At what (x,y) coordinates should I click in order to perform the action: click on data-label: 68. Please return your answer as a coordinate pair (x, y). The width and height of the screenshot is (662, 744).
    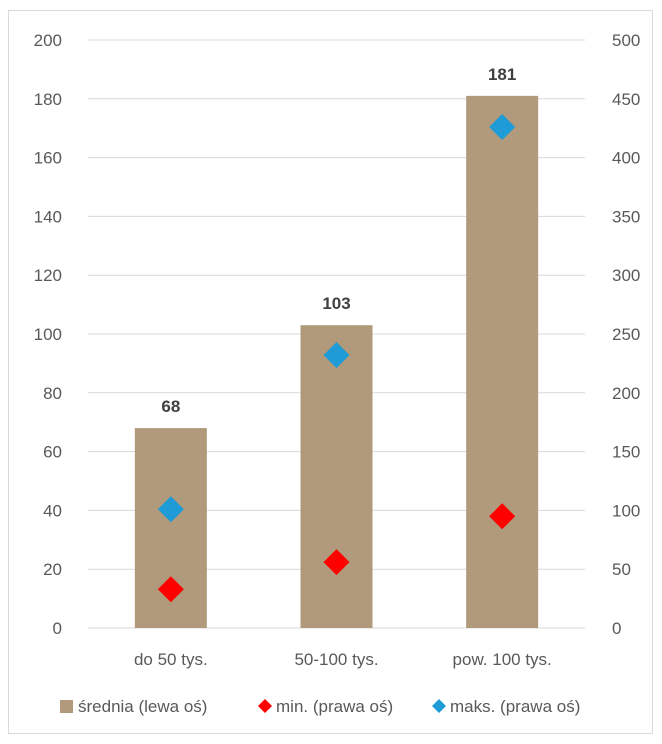
    Looking at the image, I should click on (170, 406).